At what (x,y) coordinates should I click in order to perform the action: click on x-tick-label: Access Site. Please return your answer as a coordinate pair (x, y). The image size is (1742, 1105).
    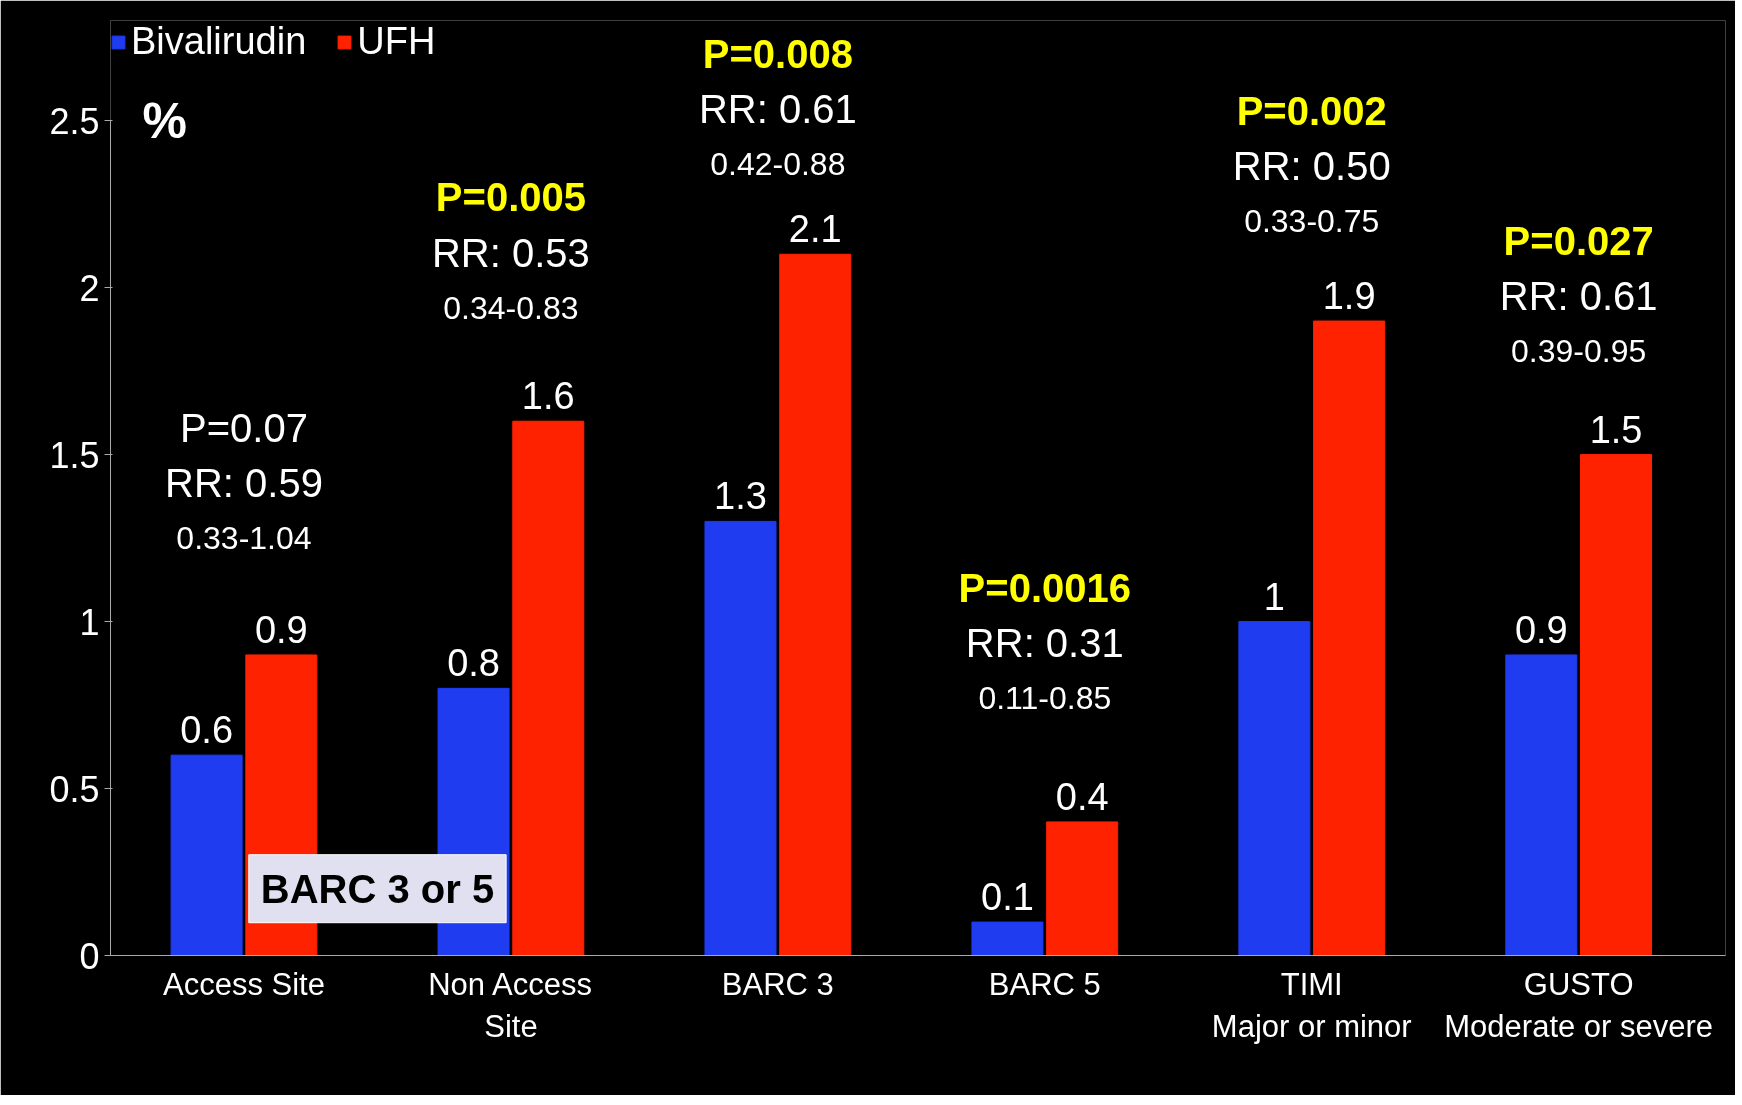
    Looking at the image, I should click on (244, 984).